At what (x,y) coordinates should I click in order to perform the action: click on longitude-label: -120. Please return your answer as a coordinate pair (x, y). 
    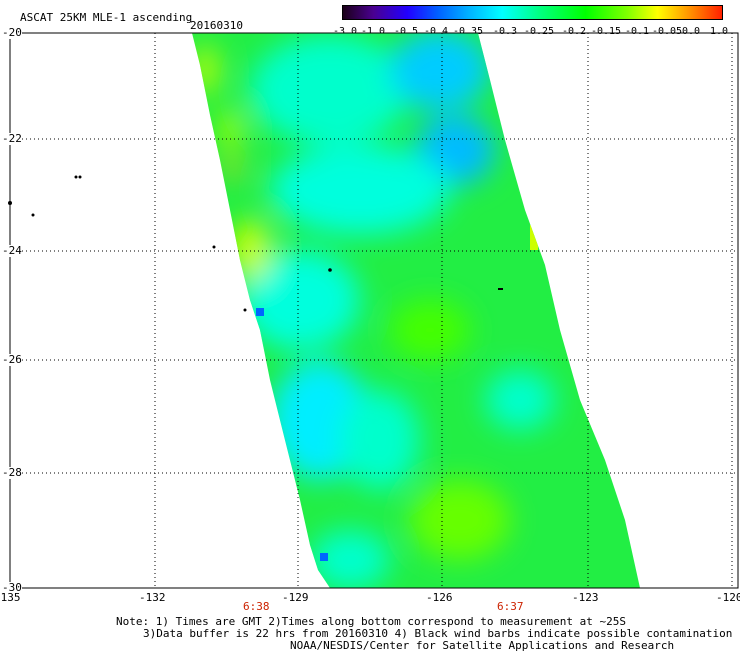
    Looking at the image, I should click on (728, 597).